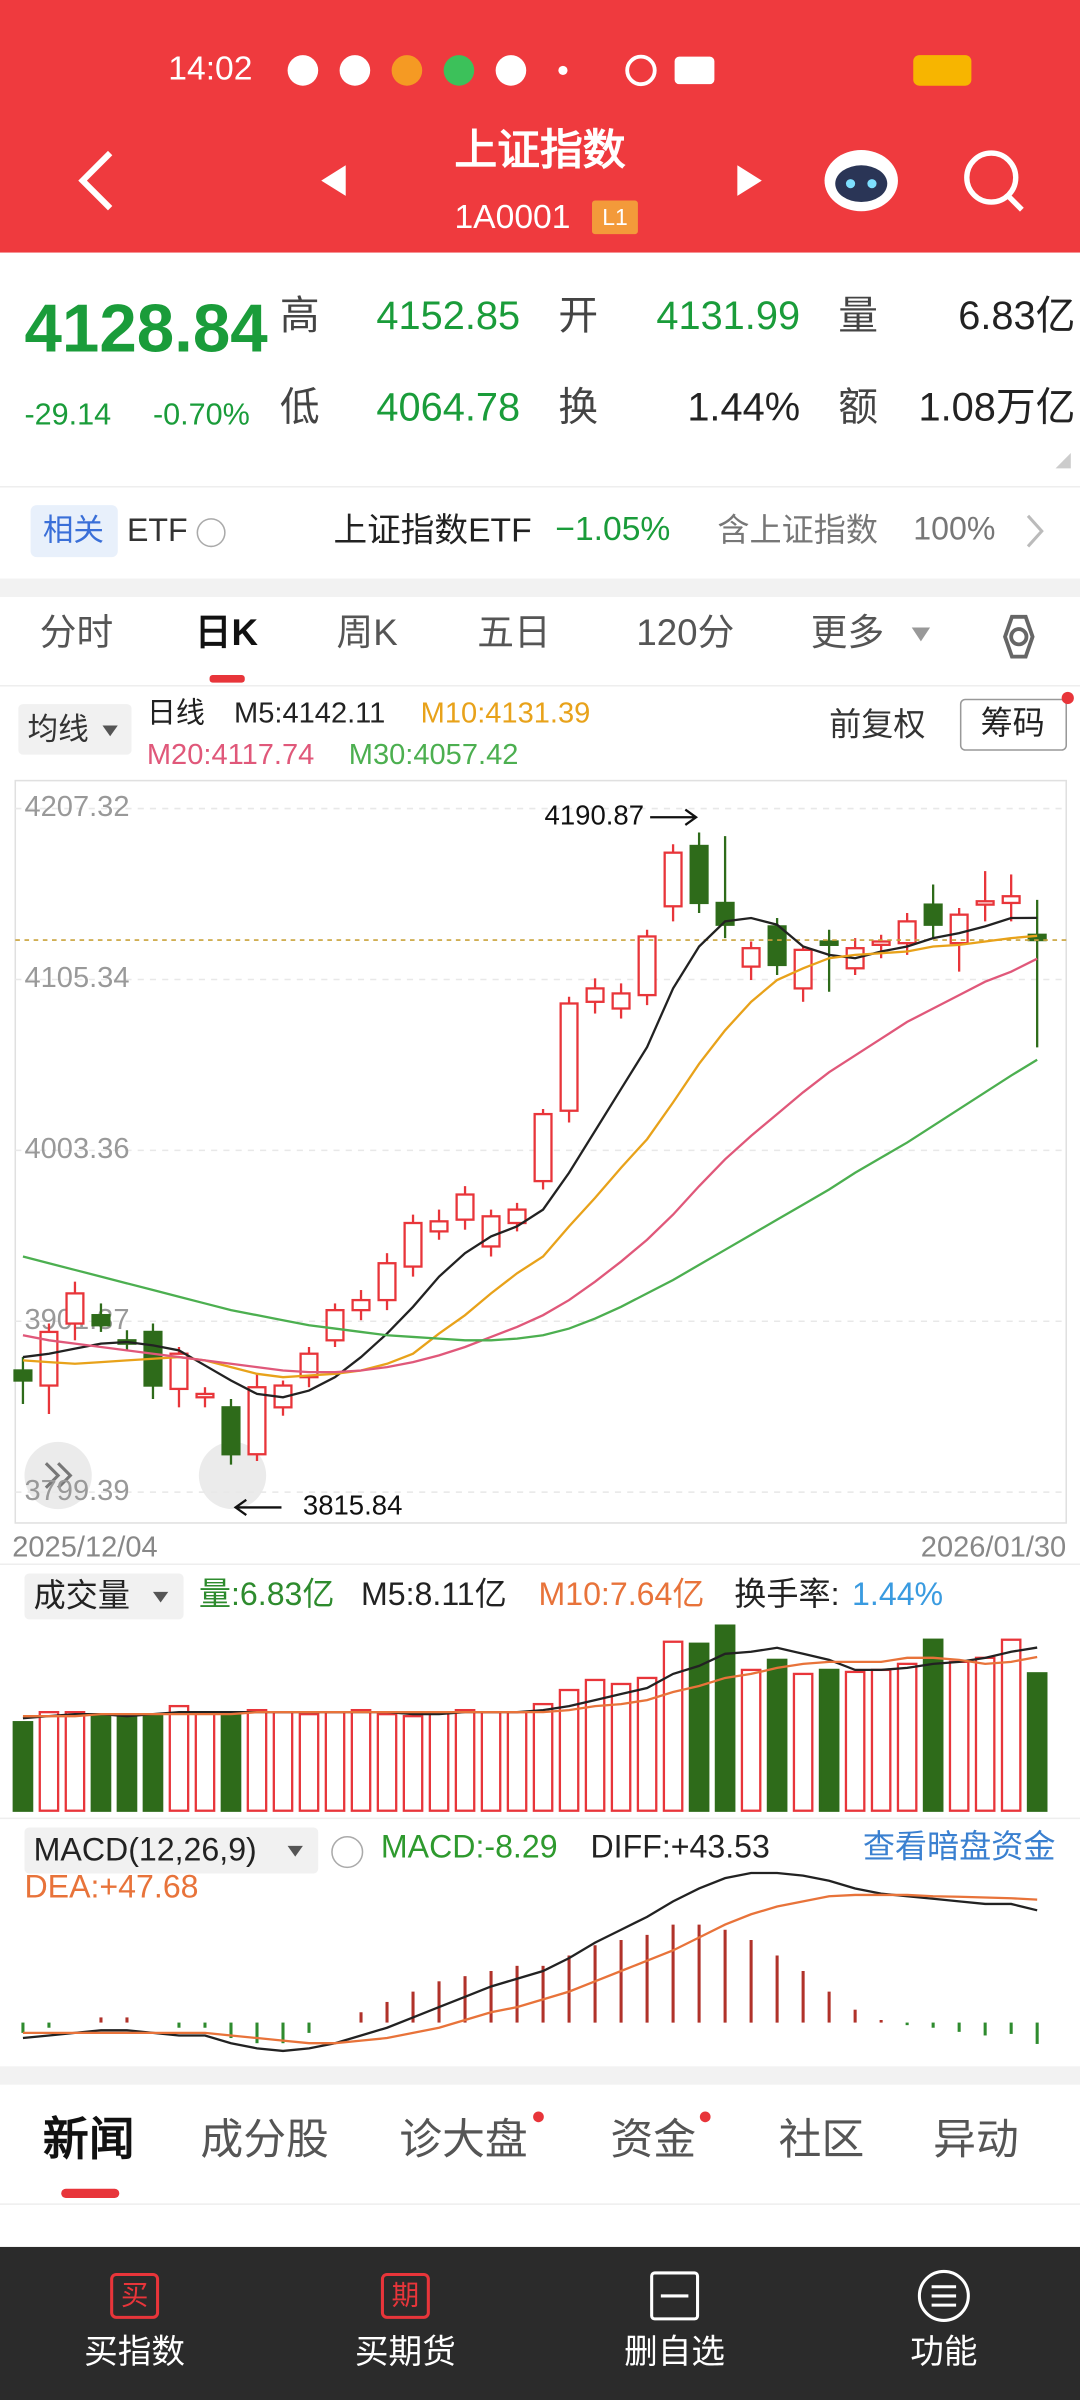 The height and width of the screenshot is (2400, 1080). I want to click on next-button, so click(749, 180).